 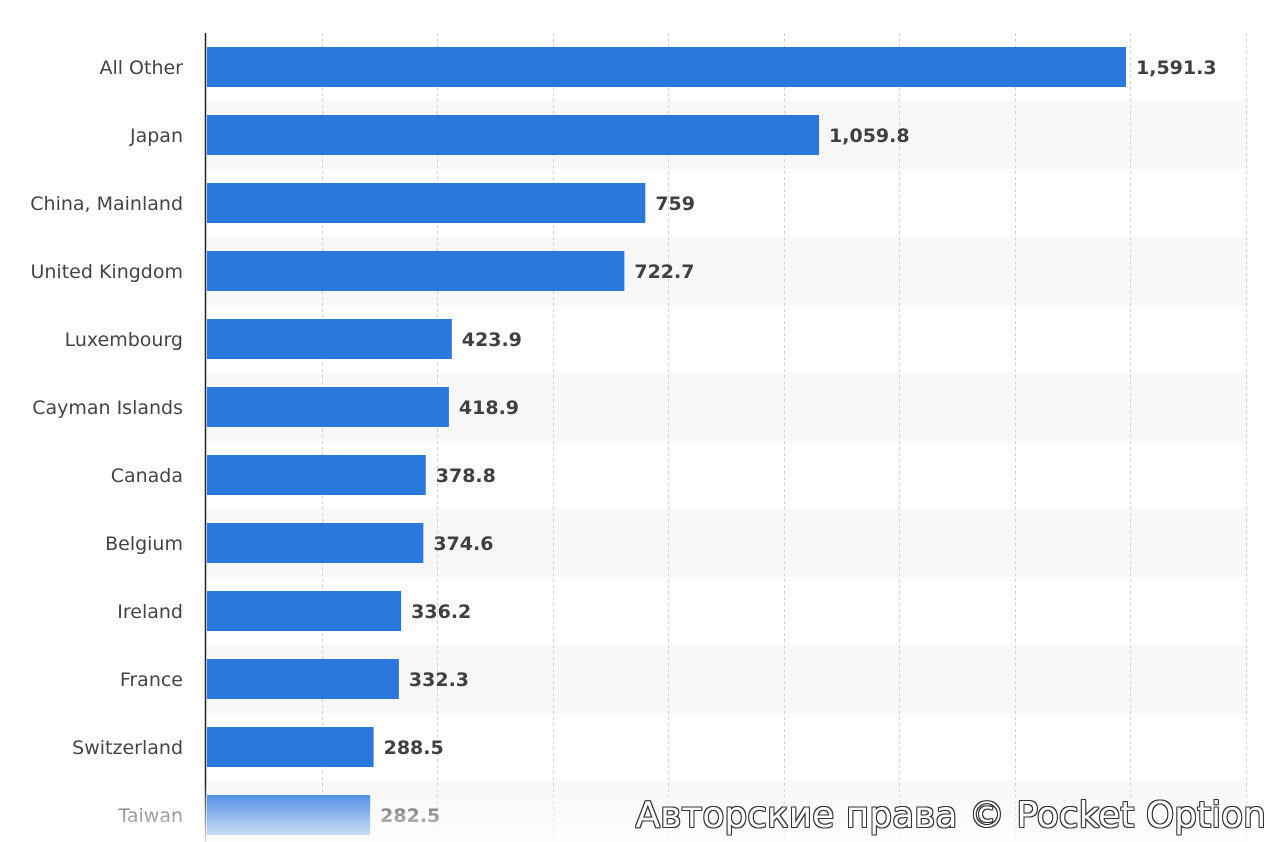 I want to click on category-label: Switzerland, so click(x=127, y=748).